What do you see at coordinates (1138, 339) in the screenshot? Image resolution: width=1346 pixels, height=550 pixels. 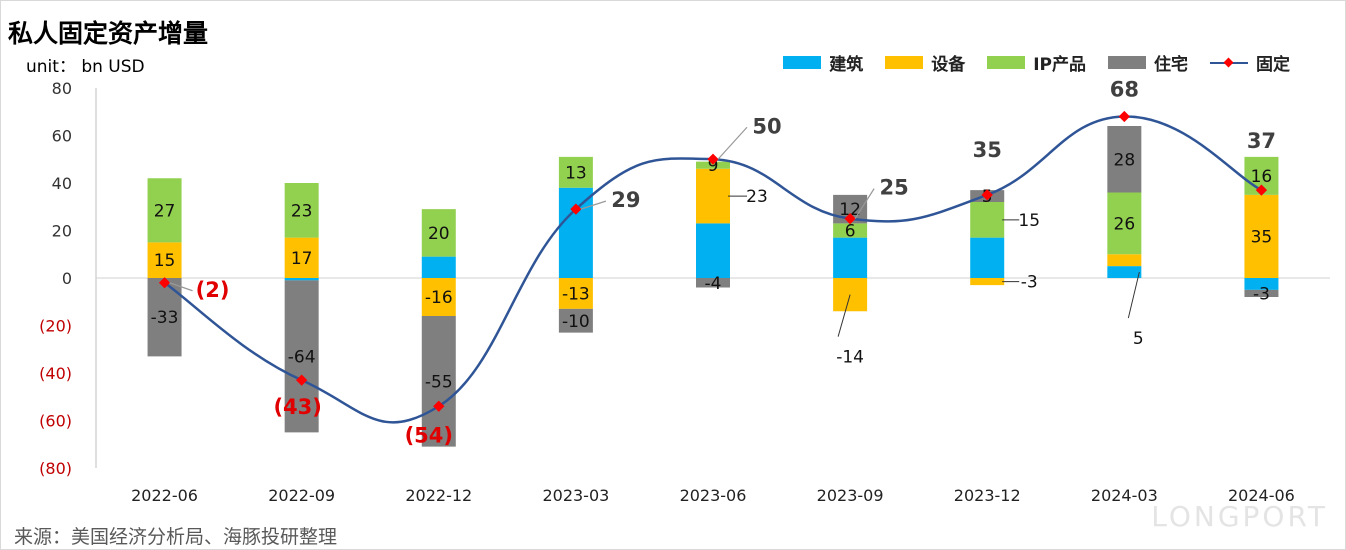 I see `segment-label-construction: 5` at bounding box center [1138, 339].